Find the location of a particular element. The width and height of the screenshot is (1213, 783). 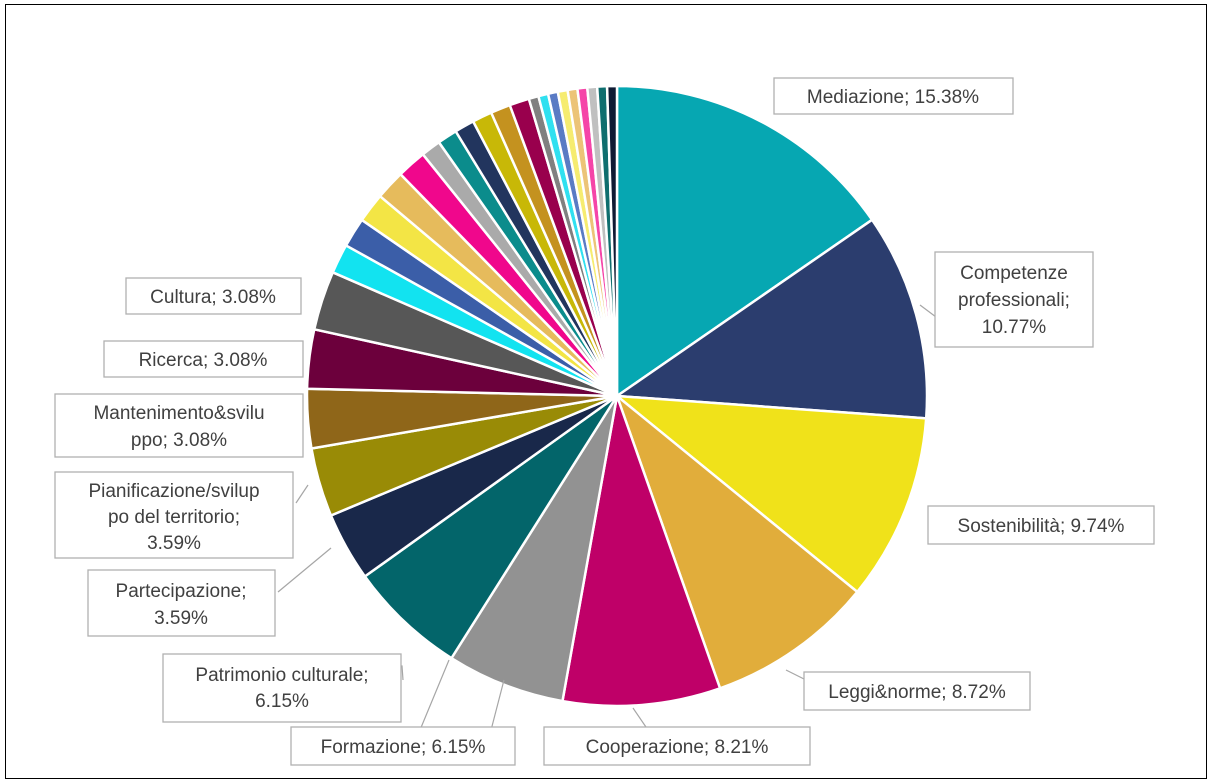

data-label-ricerca: Ricerca; 3.08% is located at coordinates (203, 359).